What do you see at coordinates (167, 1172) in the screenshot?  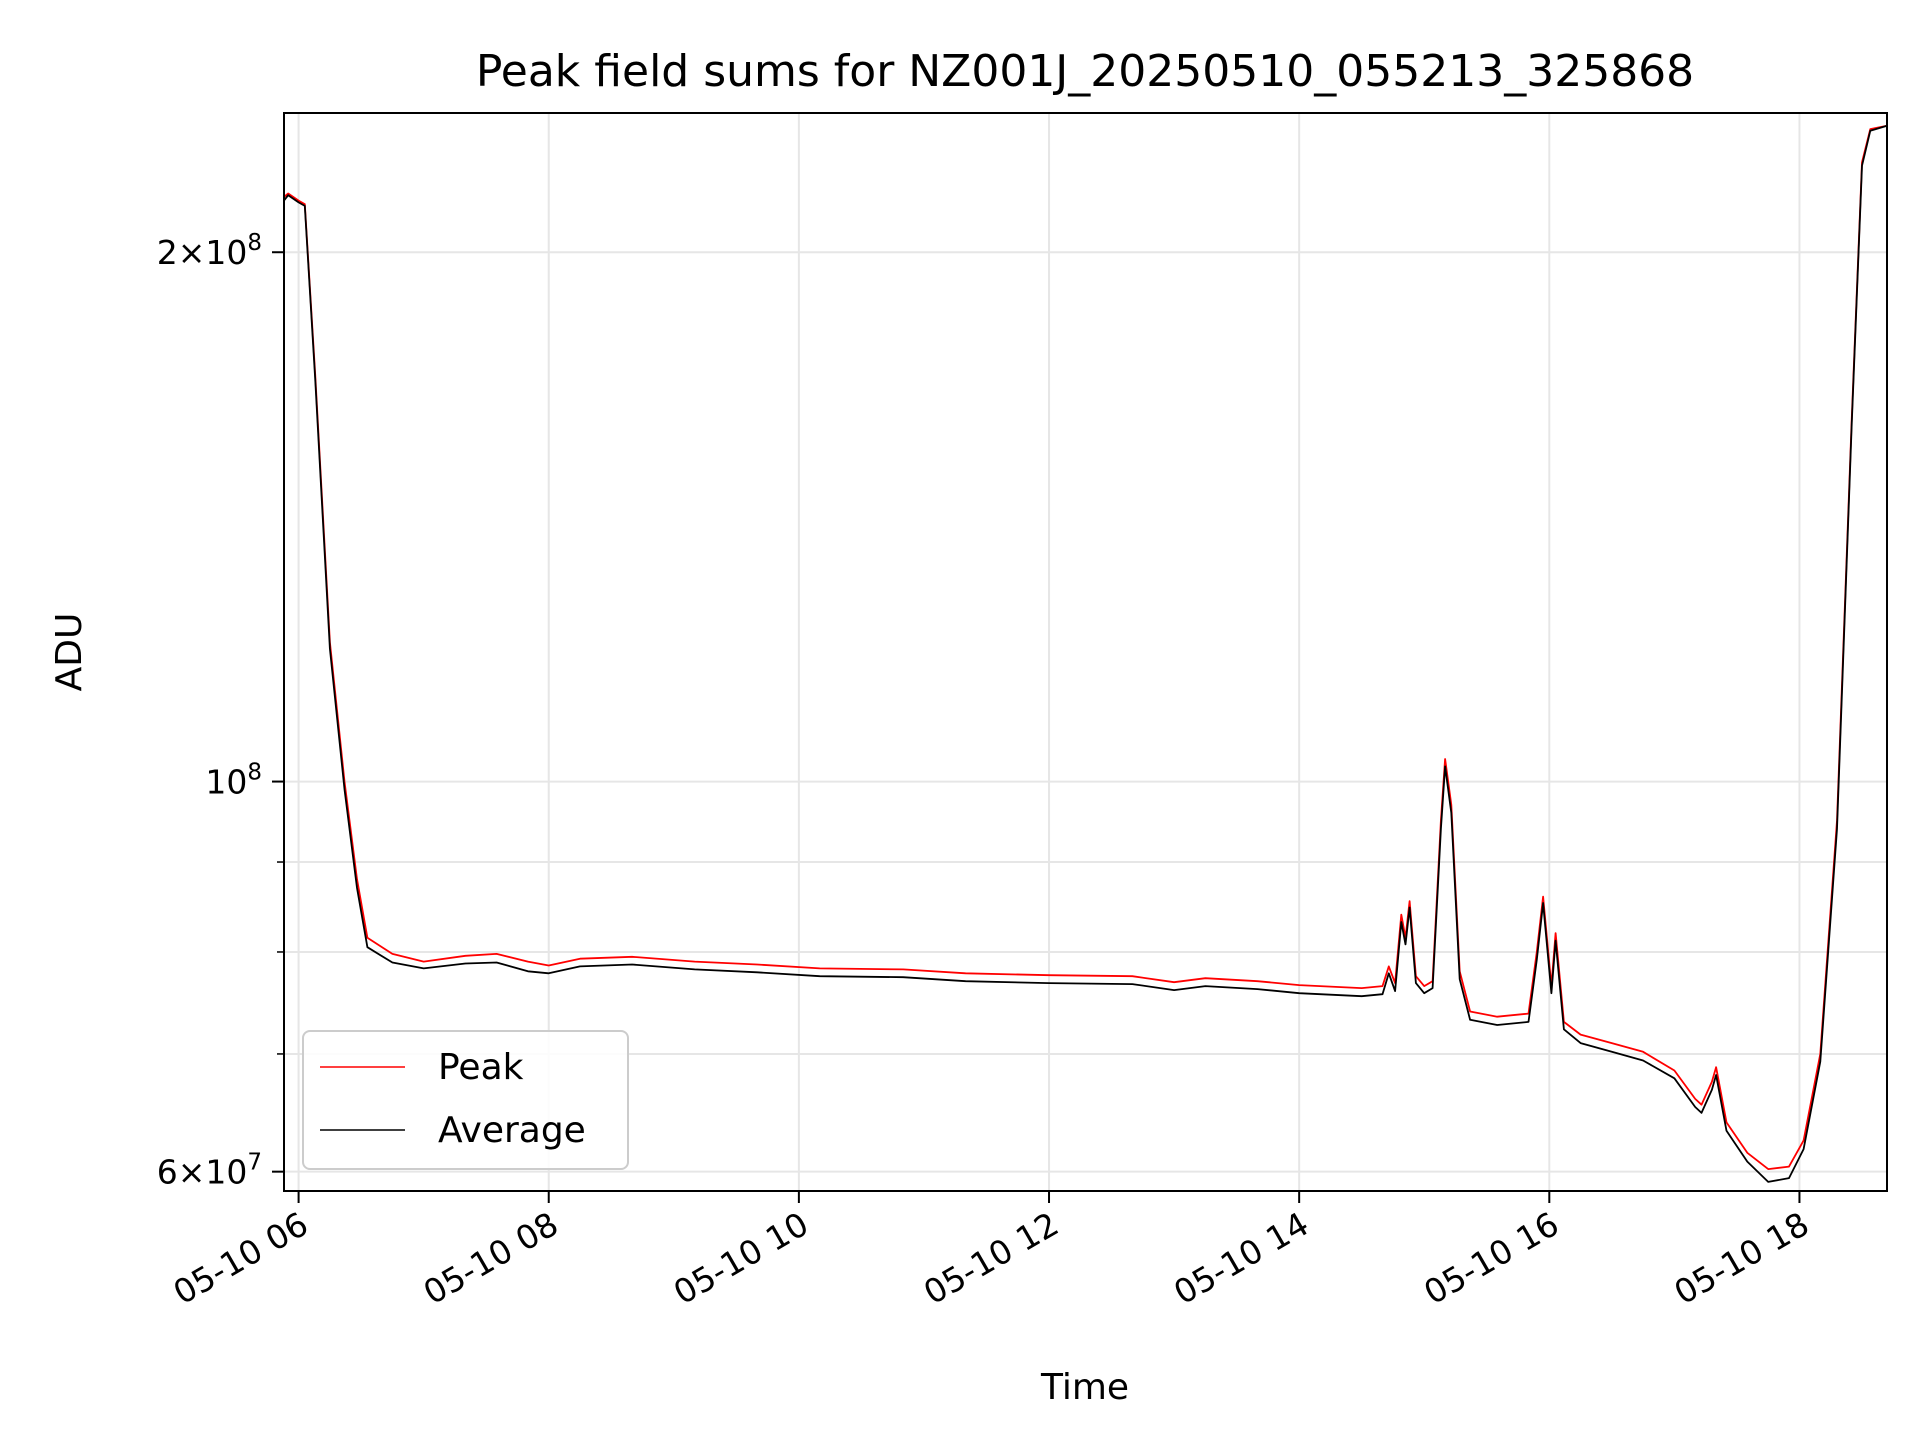 I see `y-tick-mantissa: 6` at bounding box center [167, 1172].